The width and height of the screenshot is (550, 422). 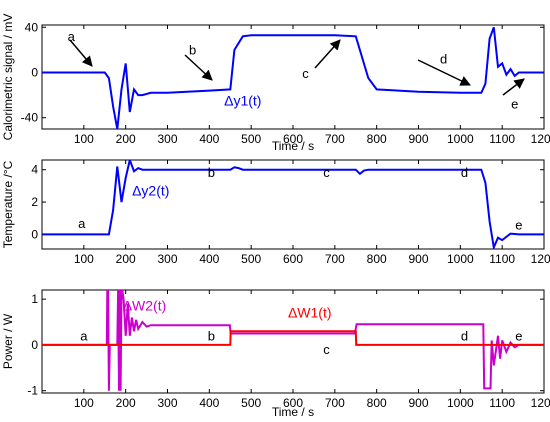 I want to click on series-label: ΔW2(t), so click(x=145, y=306).